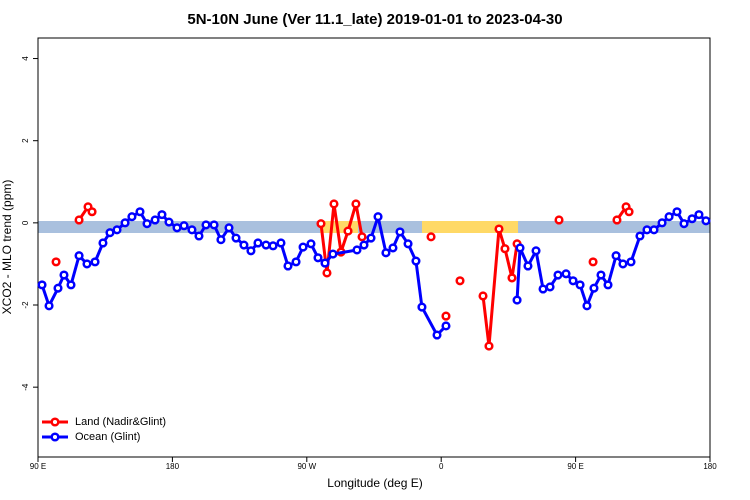 This screenshot has width=750, height=500. What do you see at coordinates (7, 247) in the screenshot?
I see `y-axis-label: XCO2 - MLO trend (ppm)` at bounding box center [7, 247].